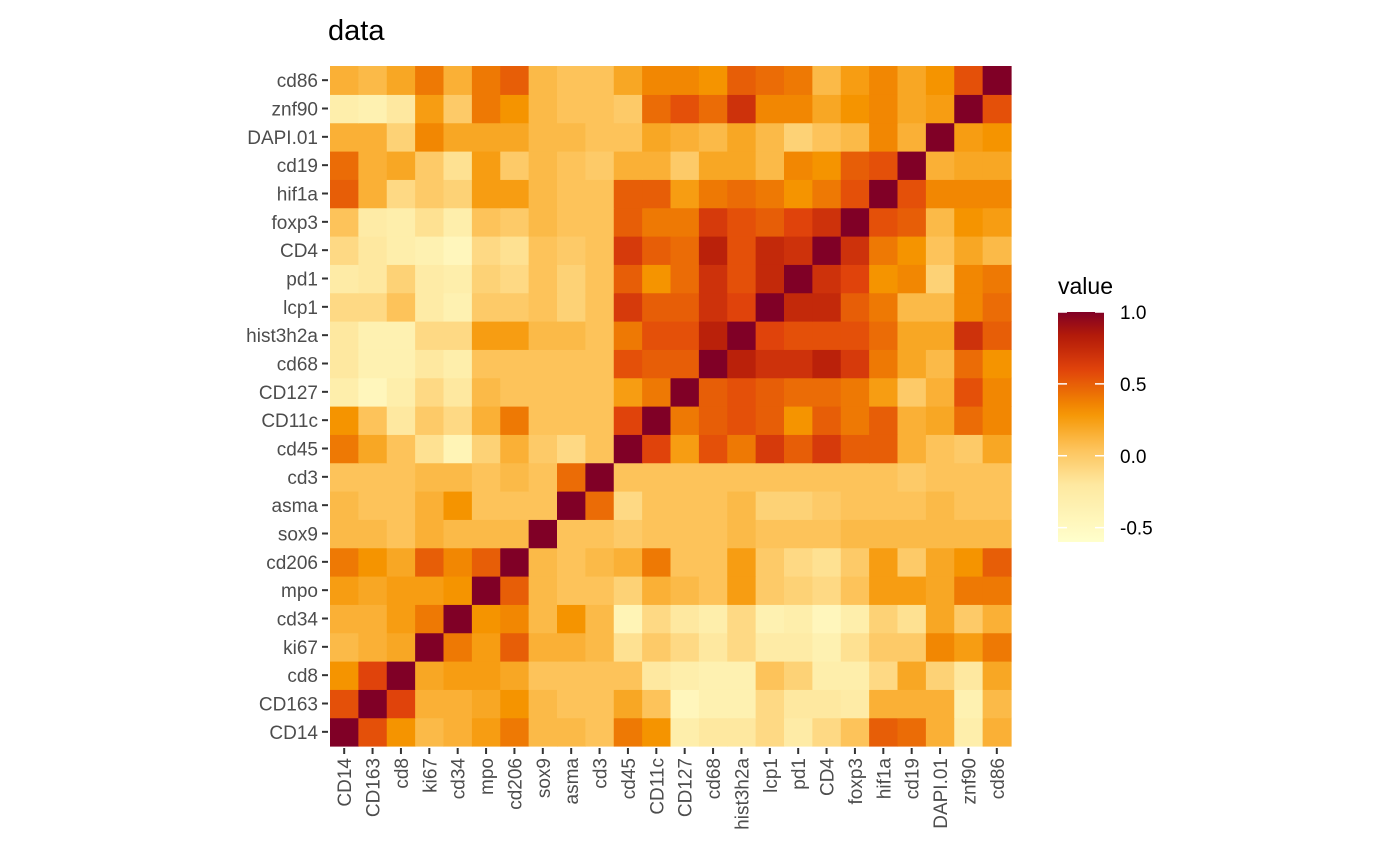  Describe the element at coordinates (293, 733) in the screenshot. I see `y-tick-label: CD14` at that location.